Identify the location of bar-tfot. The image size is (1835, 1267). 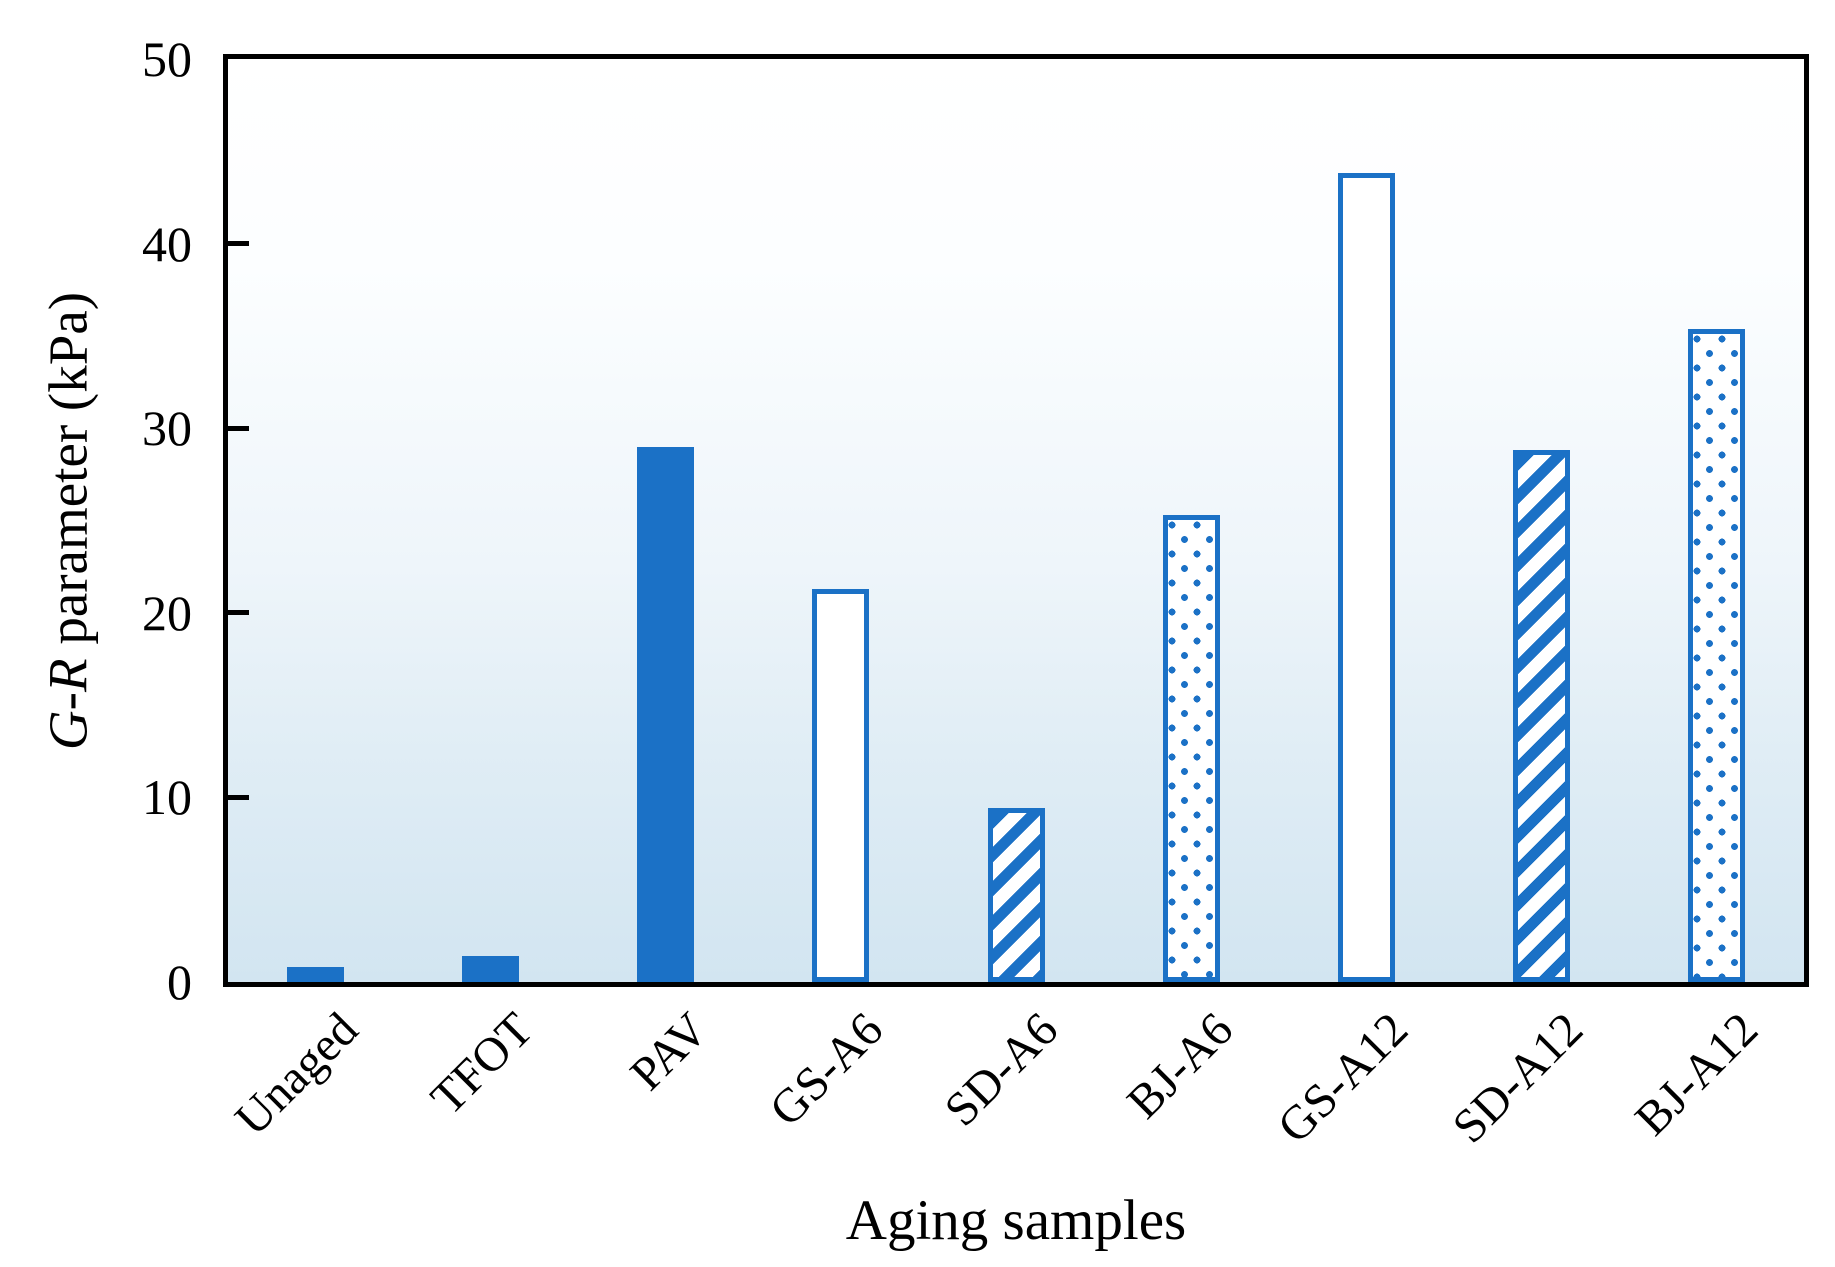
(491, 969).